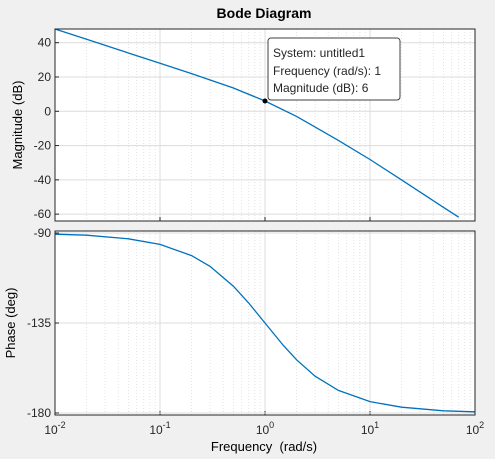 The width and height of the screenshot is (495, 459). What do you see at coordinates (43, 180) in the screenshot?
I see `y-tick-label: -40` at bounding box center [43, 180].